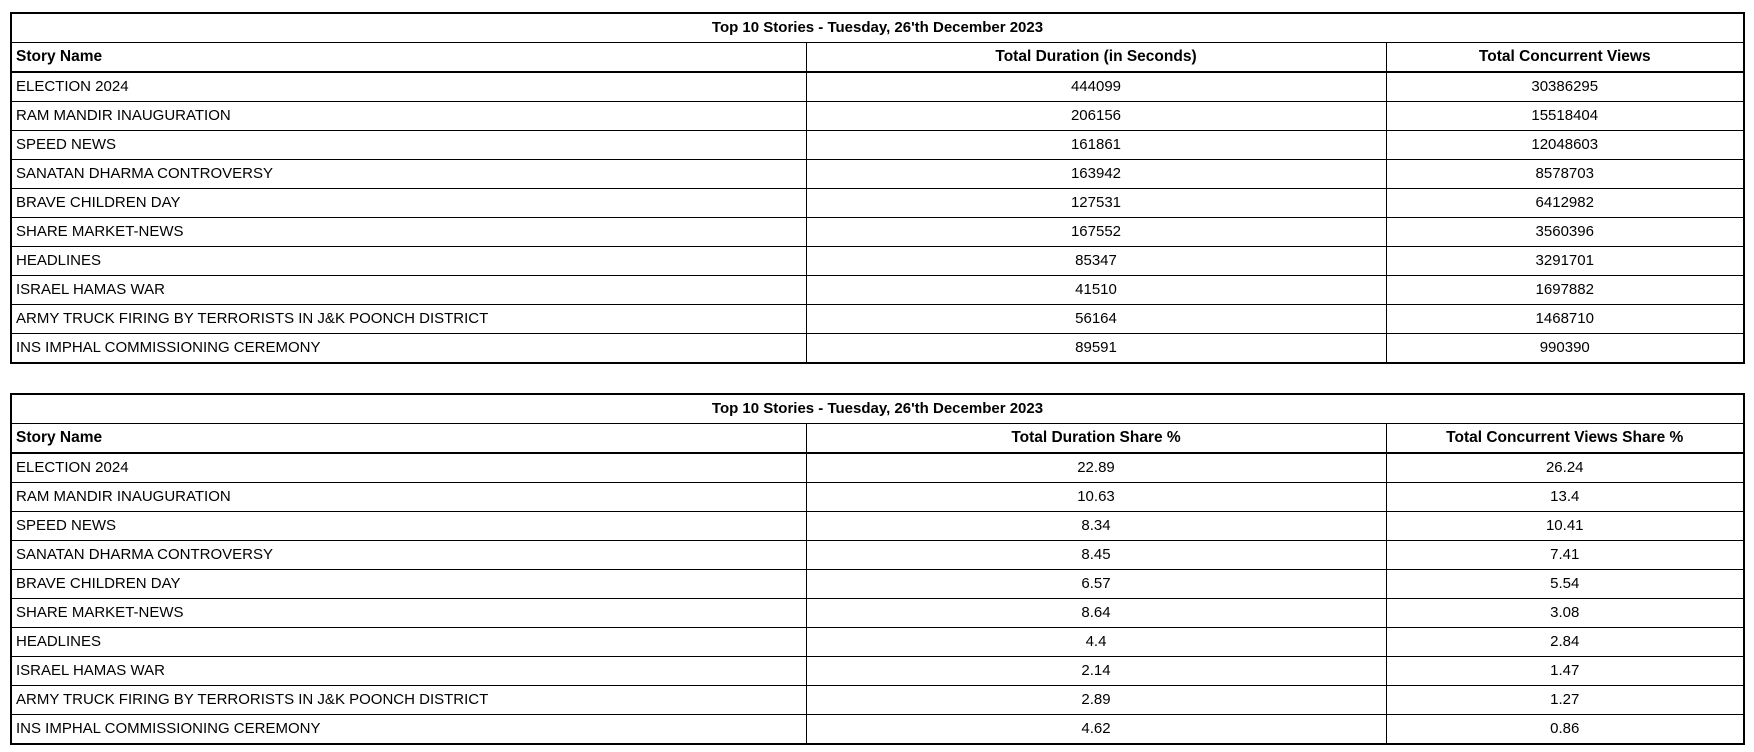  I want to click on total-concurrent-views-cell: 990390, so click(1565, 348).